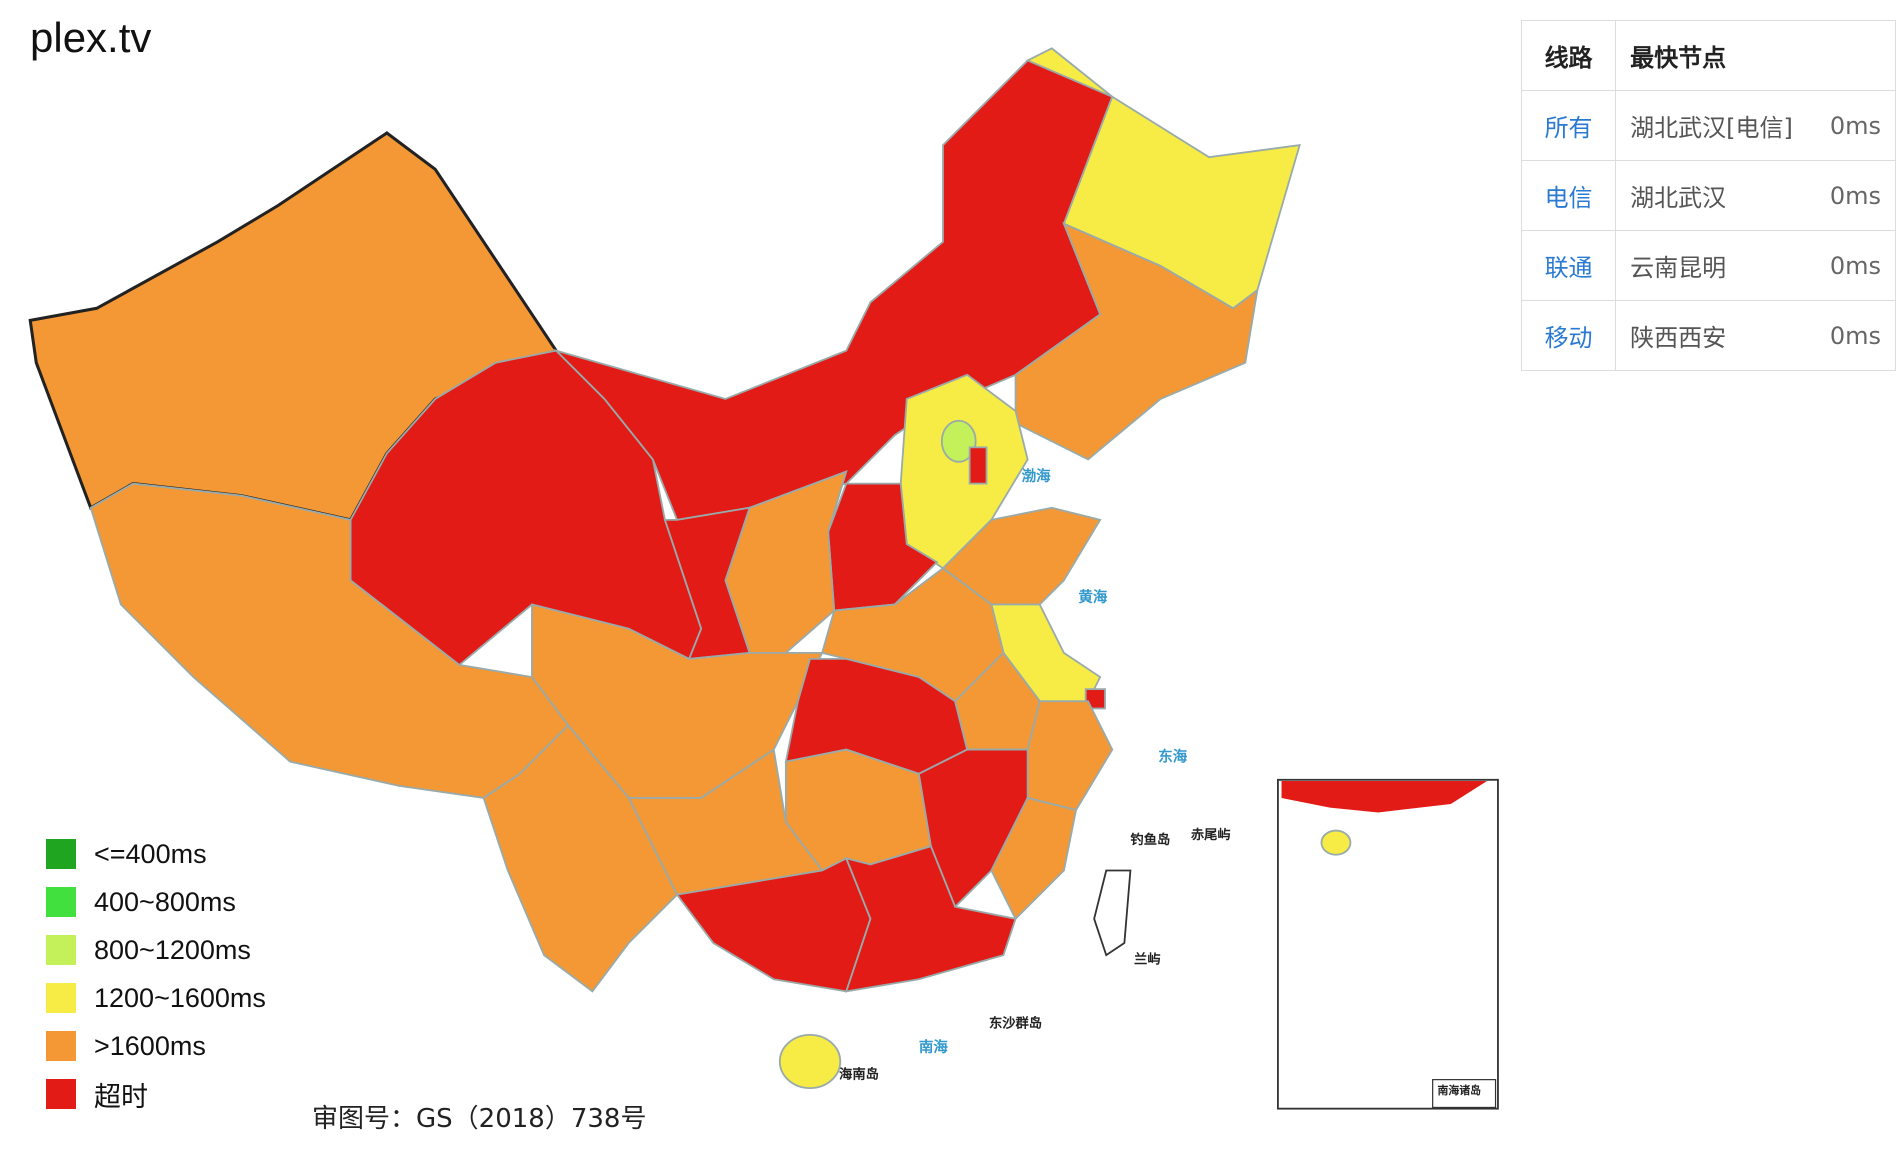 Image resolution: width=1896 pixels, height=1168 pixels. What do you see at coordinates (1568, 335) in the screenshot?
I see `route-link: 移动` at bounding box center [1568, 335].